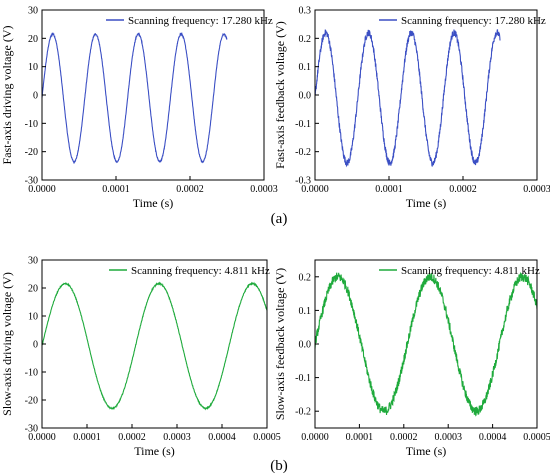 This screenshot has width=550, height=476. Describe the element at coordinates (7, 95) in the screenshot. I see `y-axis-label: Fast-axis driving voltage (V)` at that location.